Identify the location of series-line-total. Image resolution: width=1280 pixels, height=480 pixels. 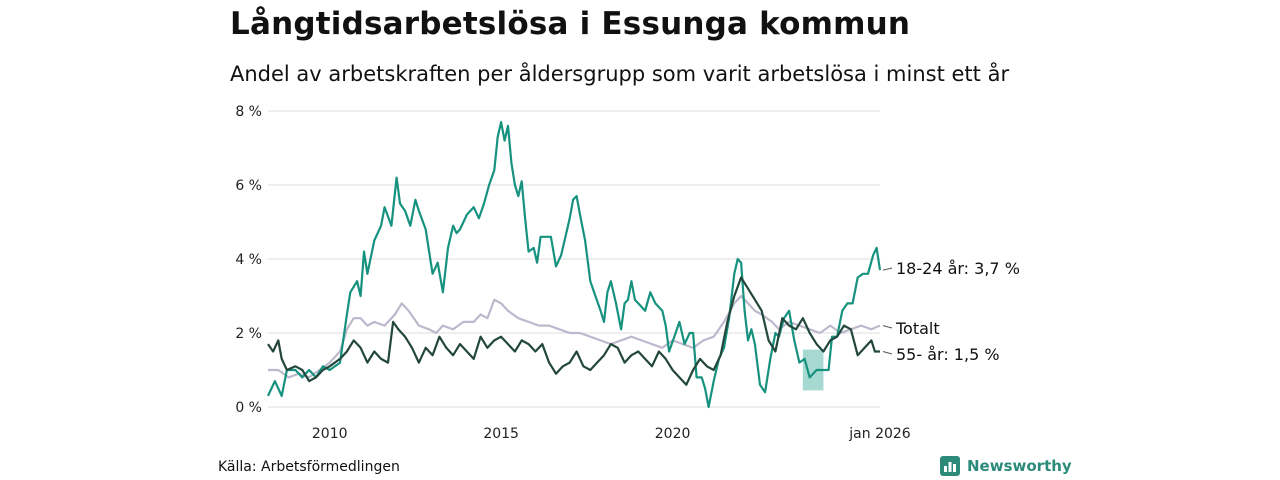
(574, 336).